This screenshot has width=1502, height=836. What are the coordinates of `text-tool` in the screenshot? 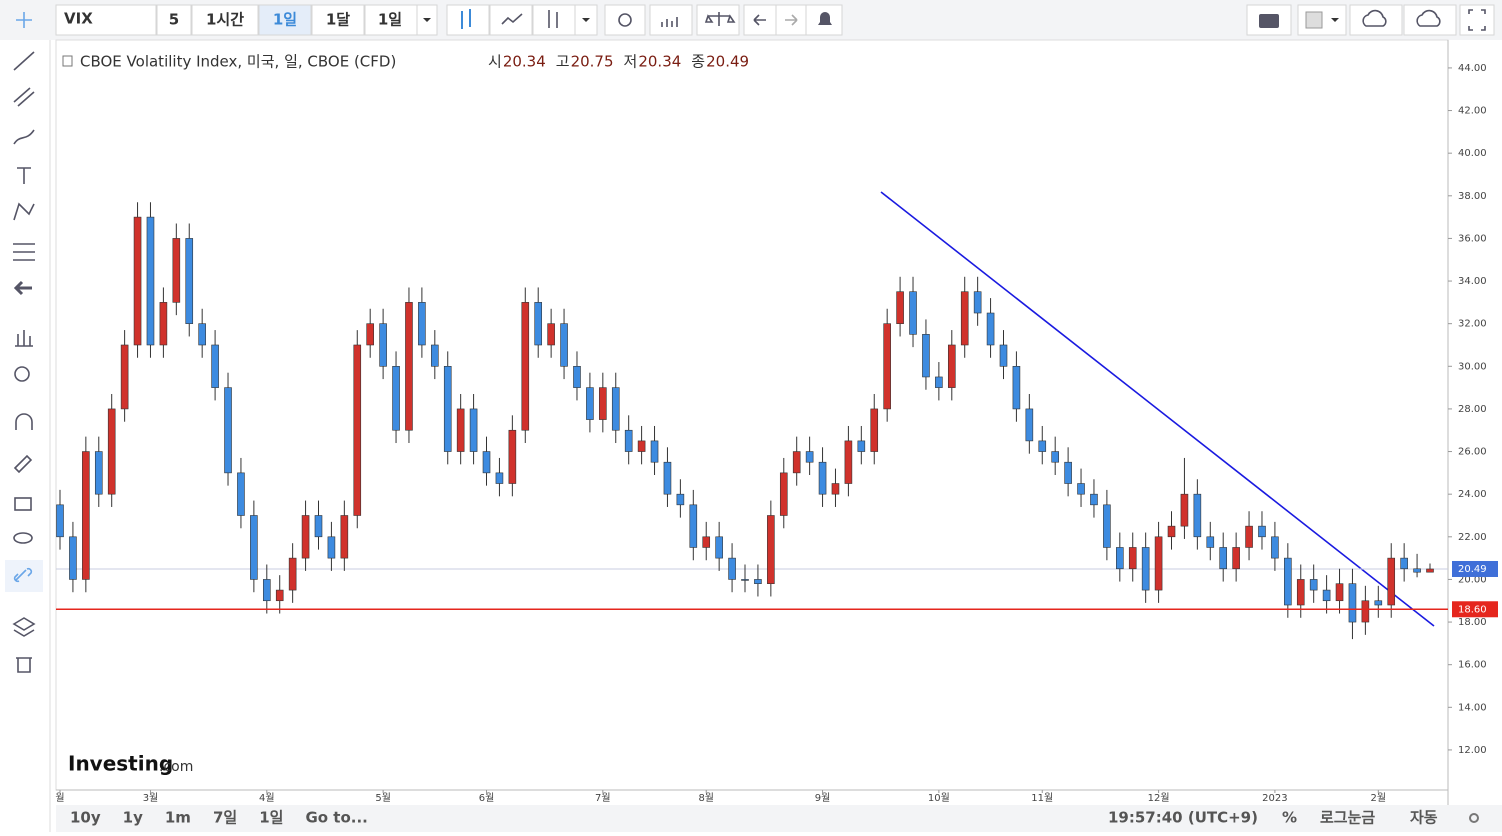 It's located at (24, 175).